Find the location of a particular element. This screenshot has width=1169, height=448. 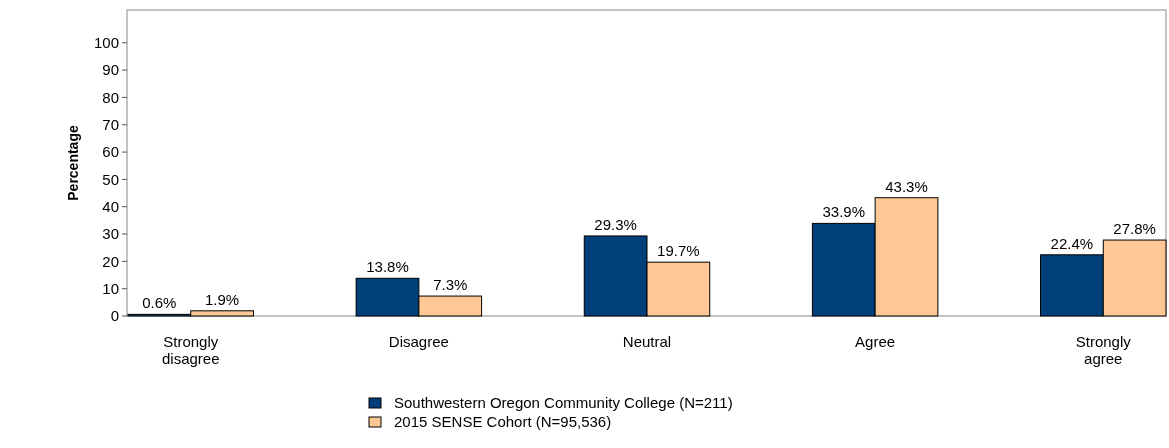

y-tick-label: 70 is located at coordinates (110, 124).